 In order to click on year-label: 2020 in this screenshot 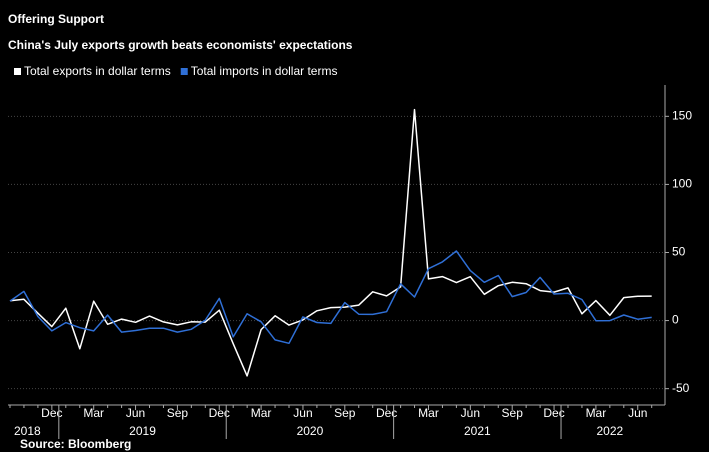, I will do `click(310, 431)`.